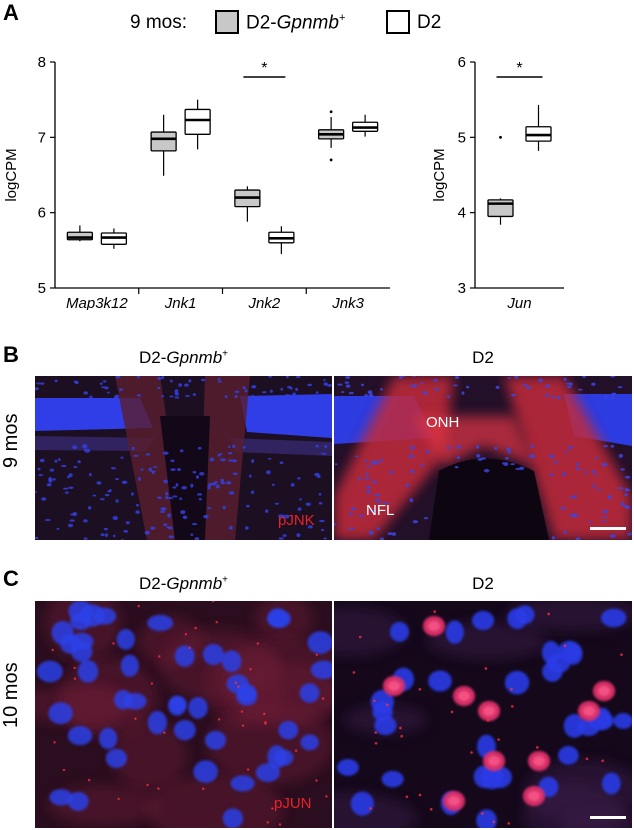  What do you see at coordinates (489, 499) in the screenshot?
I see `optic-nerve-head` at bounding box center [489, 499].